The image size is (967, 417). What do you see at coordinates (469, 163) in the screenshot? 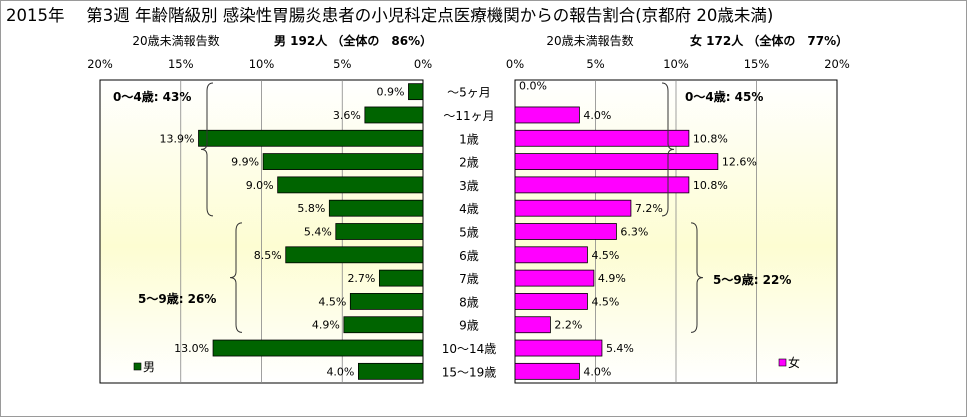
I see `age-category-label: 2歳` at bounding box center [469, 163].